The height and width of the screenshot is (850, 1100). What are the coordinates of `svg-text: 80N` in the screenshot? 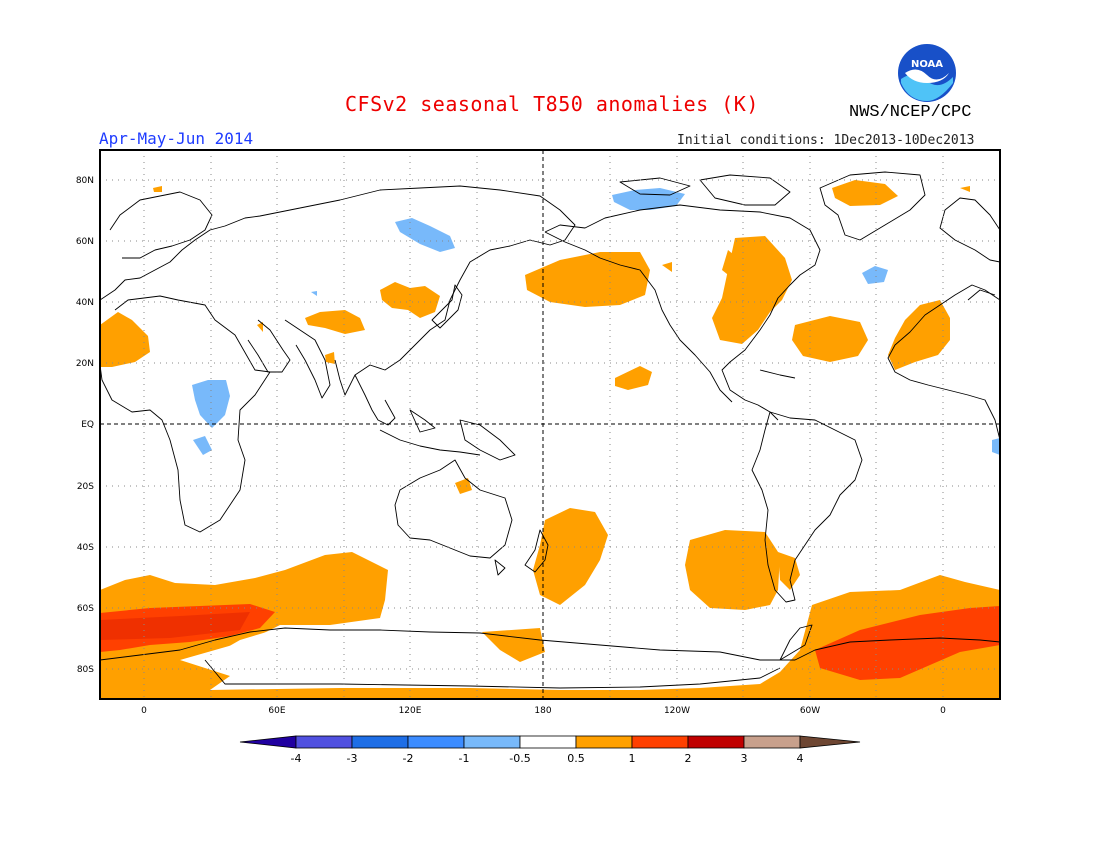 It's located at (85, 181).